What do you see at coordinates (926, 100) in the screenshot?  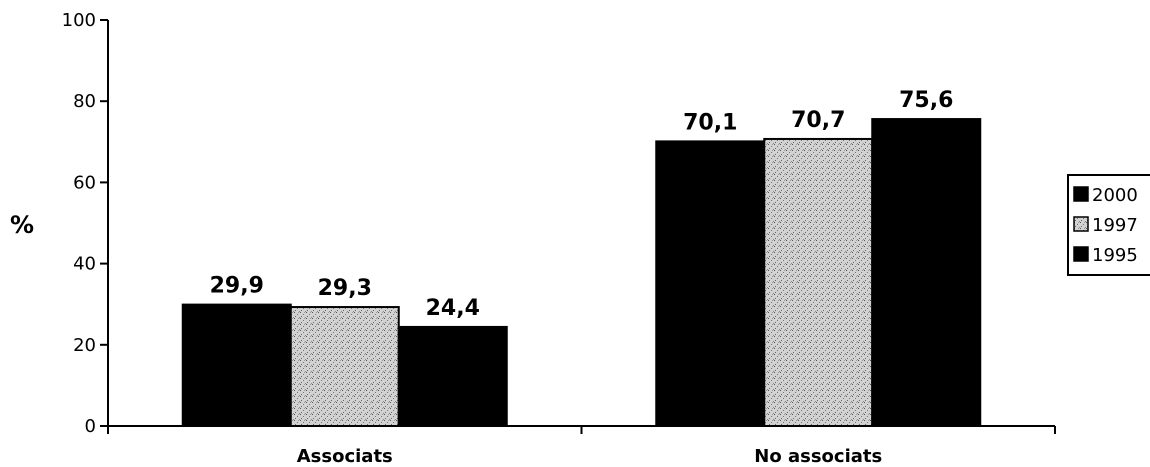 I see `data-label-1995-1: 75,6` at bounding box center [926, 100].